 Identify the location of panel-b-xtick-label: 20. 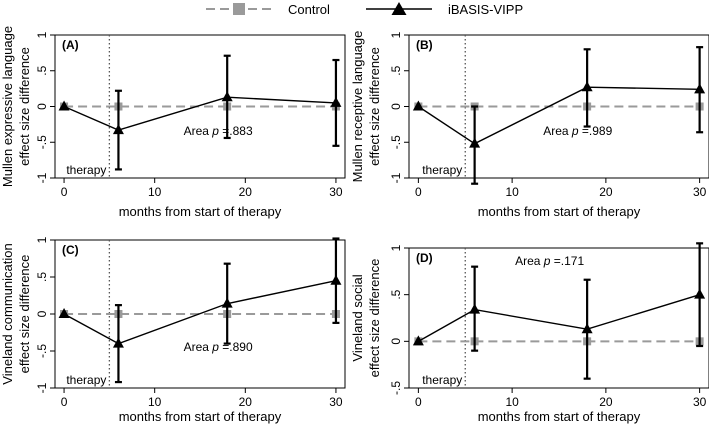
(606, 192).